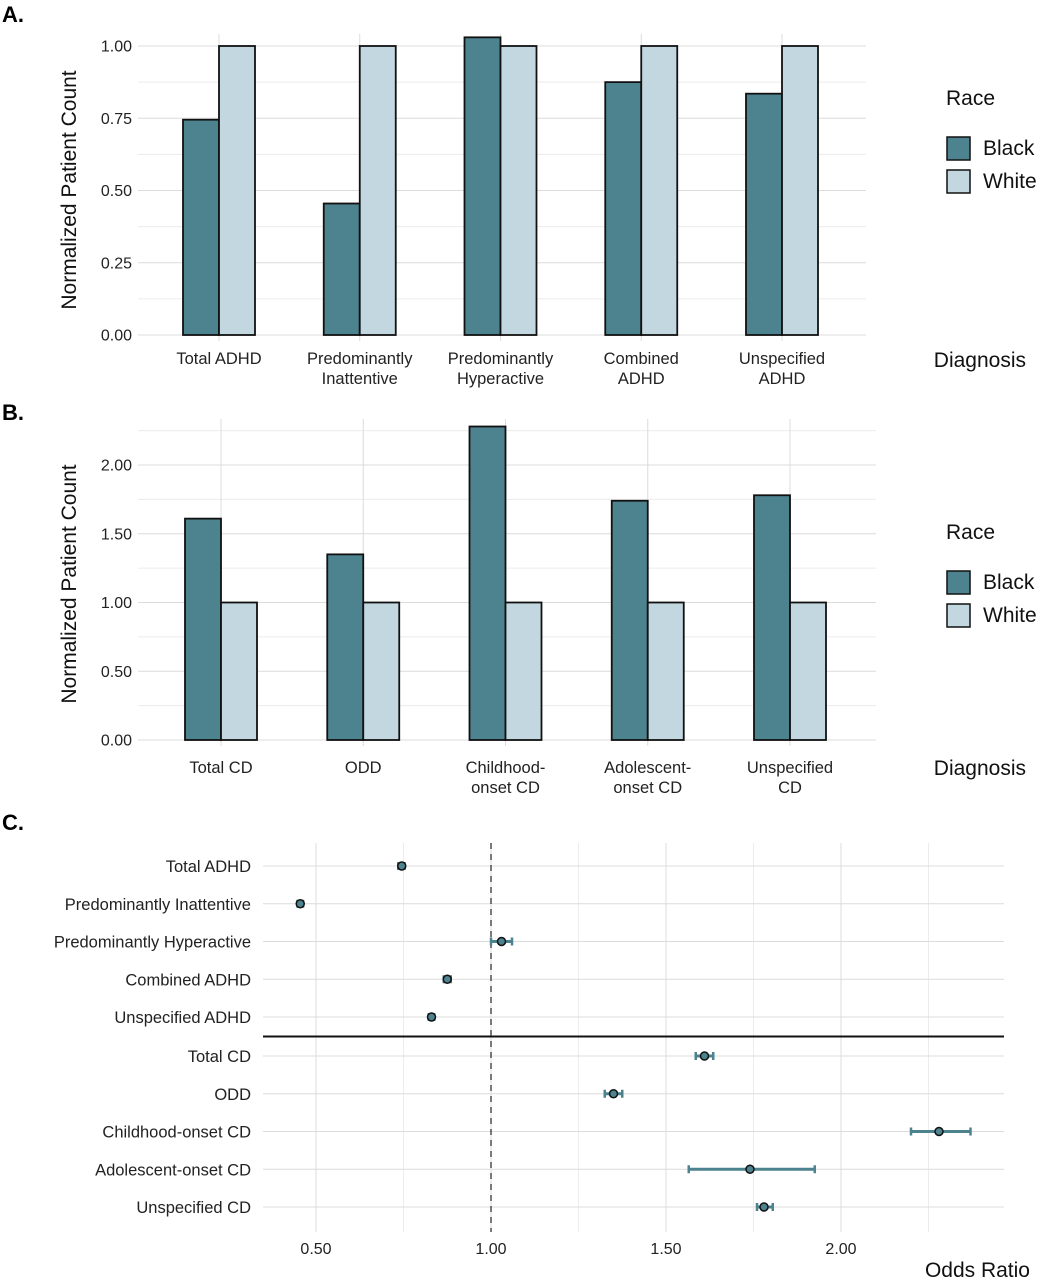 The width and height of the screenshot is (1043, 1280). I want to click on panel-c-x-ticks: 0.50 1.00 1.50 2.00, so click(578, 1249).